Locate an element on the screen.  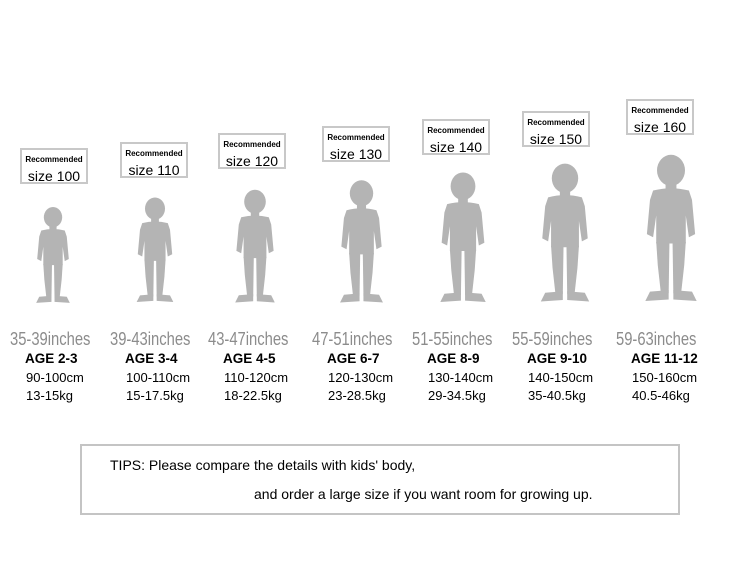
size-value: size 130 is located at coordinates (356, 154).